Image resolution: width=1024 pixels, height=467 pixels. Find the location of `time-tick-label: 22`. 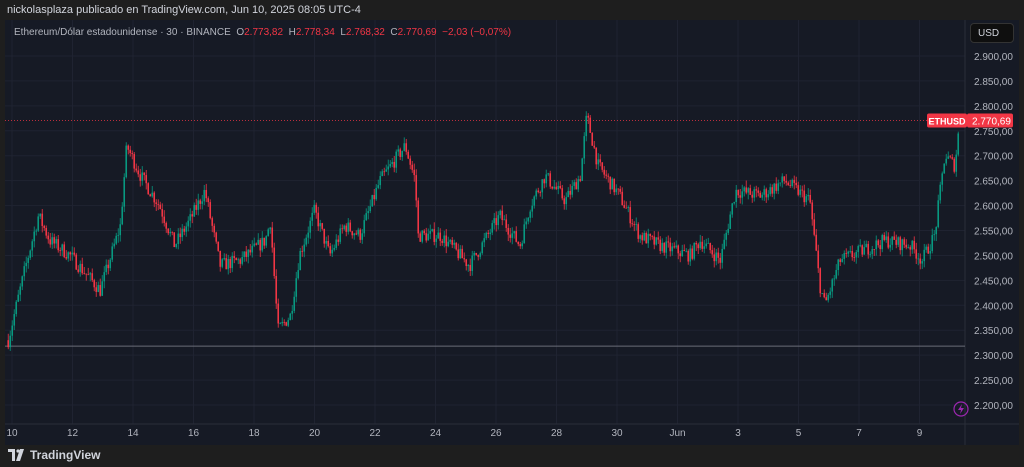

time-tick-label: 22 is located at coordinates (375, 433).